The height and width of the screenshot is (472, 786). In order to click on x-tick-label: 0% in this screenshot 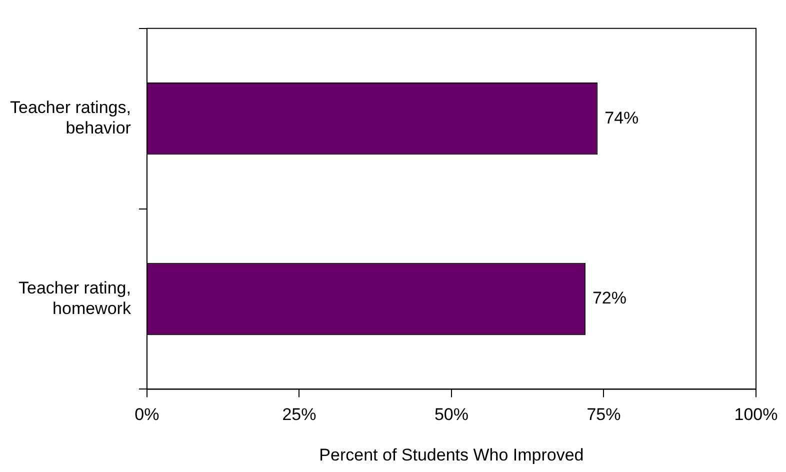, I will do `click(147, 414)`.